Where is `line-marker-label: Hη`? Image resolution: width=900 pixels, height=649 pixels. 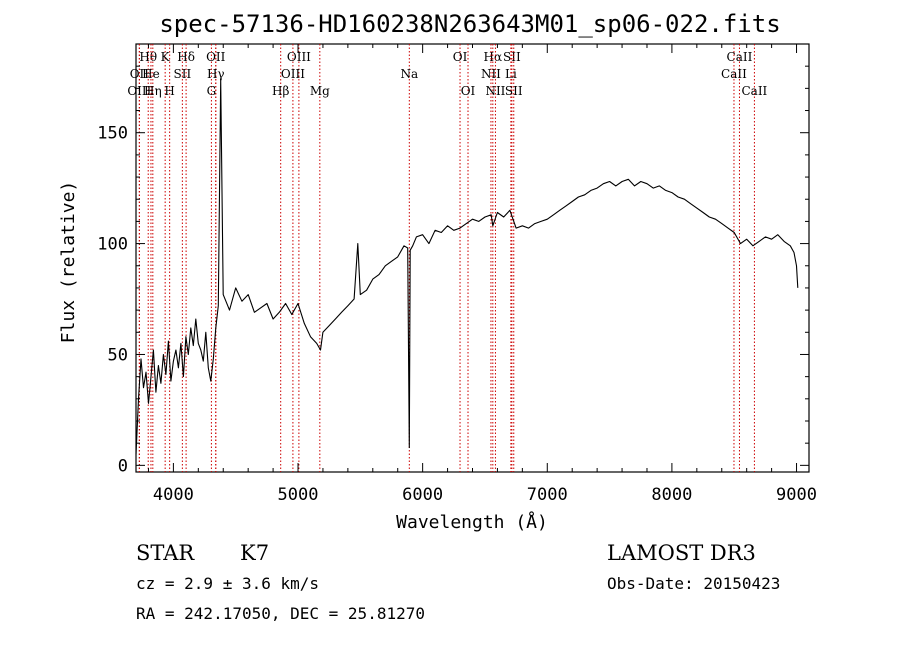 line-marker-label: Hη is located at coordinates (153, 91).